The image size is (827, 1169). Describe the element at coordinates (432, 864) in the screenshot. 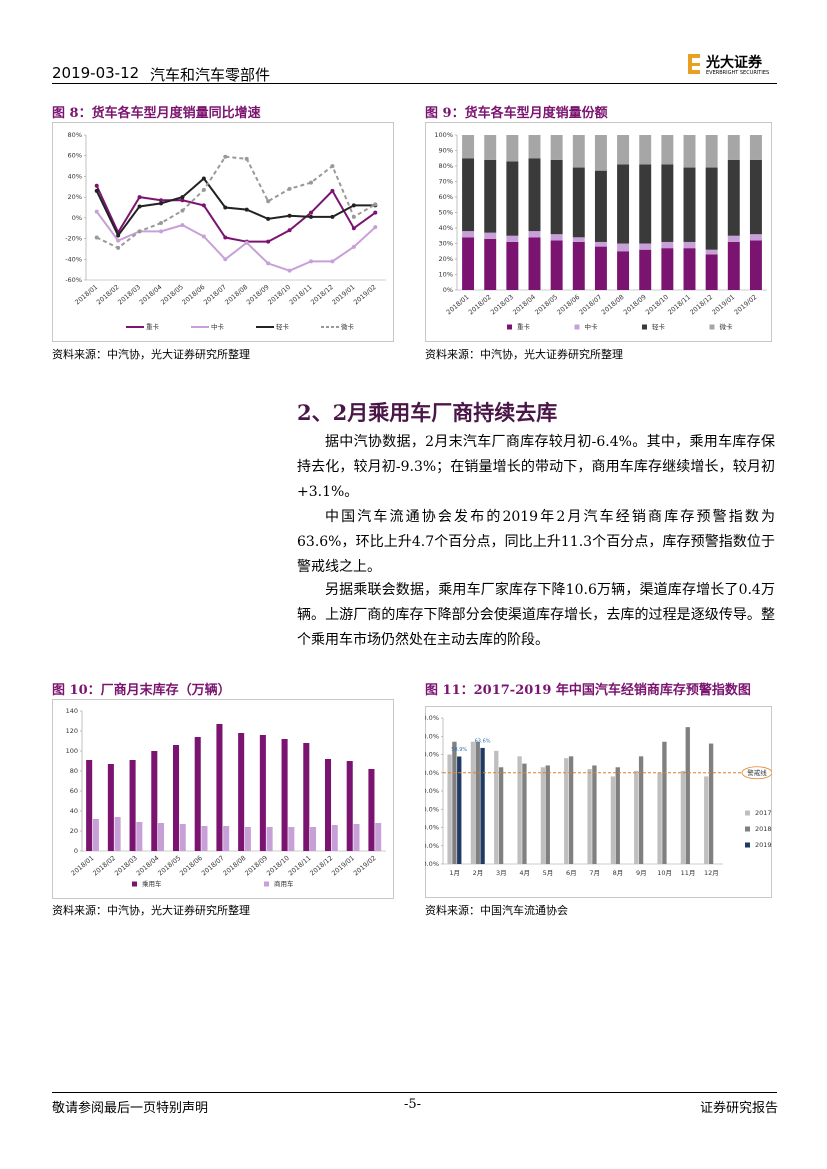

I see `y-tick-label: 0.0%` at that location.